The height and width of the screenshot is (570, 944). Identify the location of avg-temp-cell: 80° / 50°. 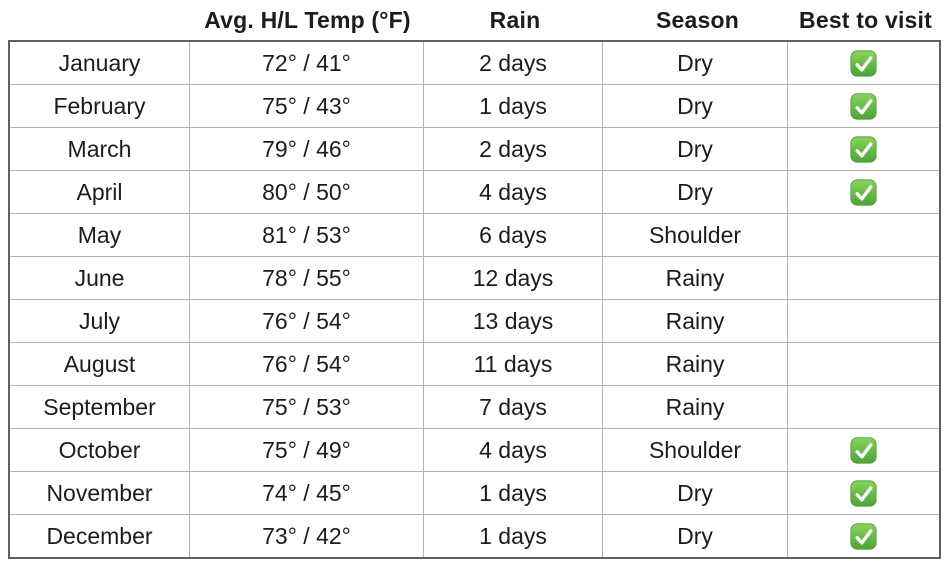
(307, 192).